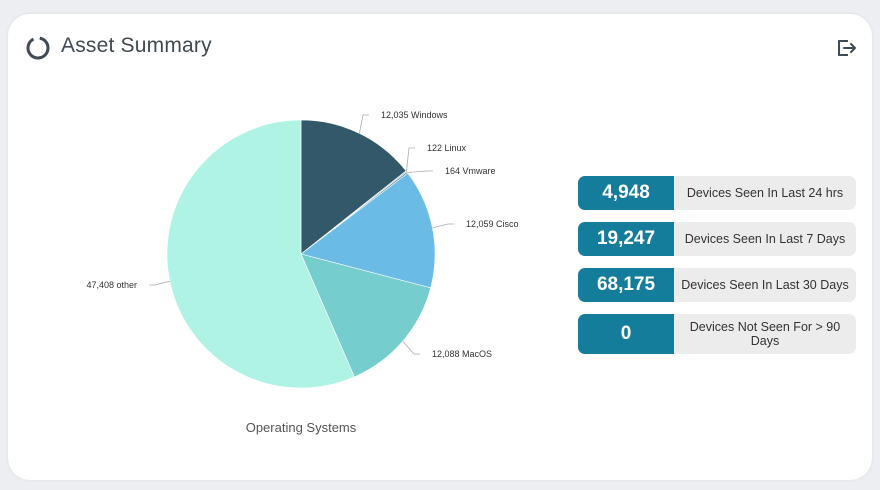  I want to click on stat-not-seen-90d: 0 Devices Not Seen For > 90 Days, so click(717, 334).